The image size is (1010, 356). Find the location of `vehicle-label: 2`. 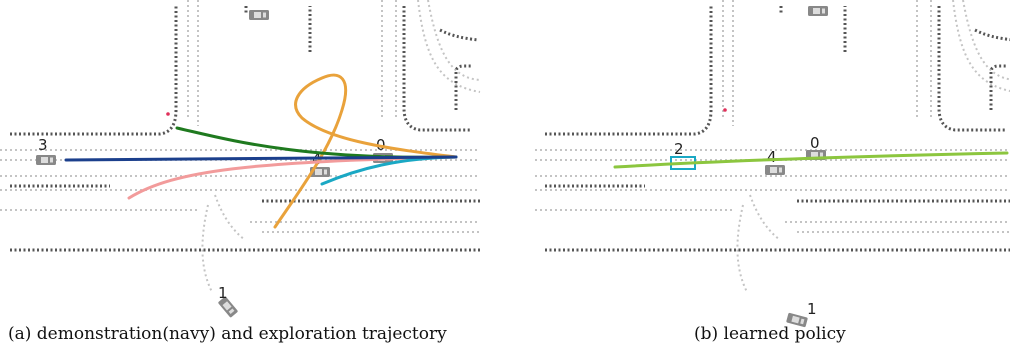

vehicle-label: 2 is located at coordinates (679, 149).